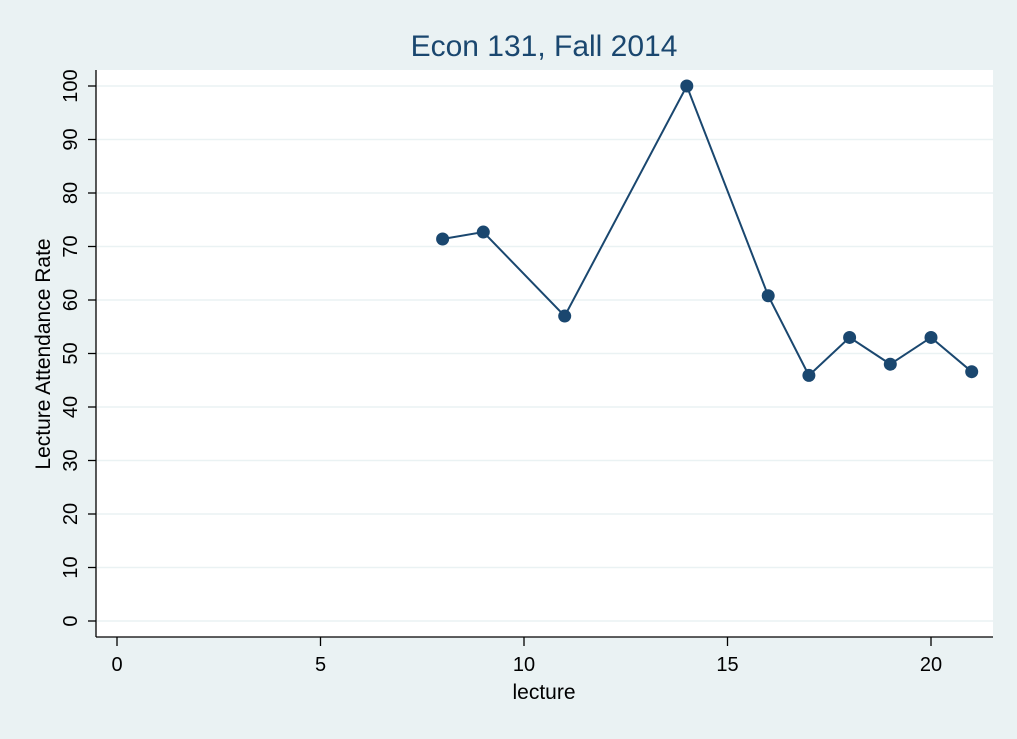 This screenshot has height=739, width=1017. What do you see at coordinates (524, 665) in the screenshot?
I see `x-tick-label-10: 10` at bounding box center [524, 665].